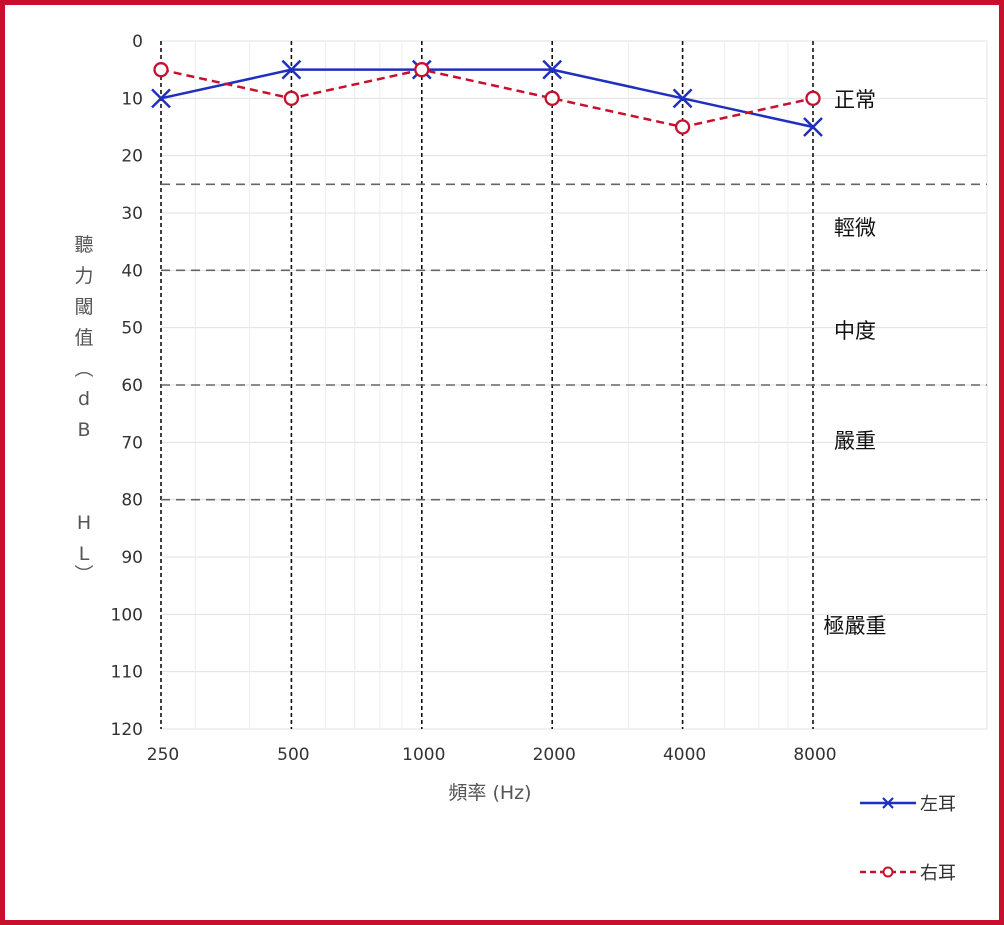  I want to click on legend-x-marker, so click(888, 803).